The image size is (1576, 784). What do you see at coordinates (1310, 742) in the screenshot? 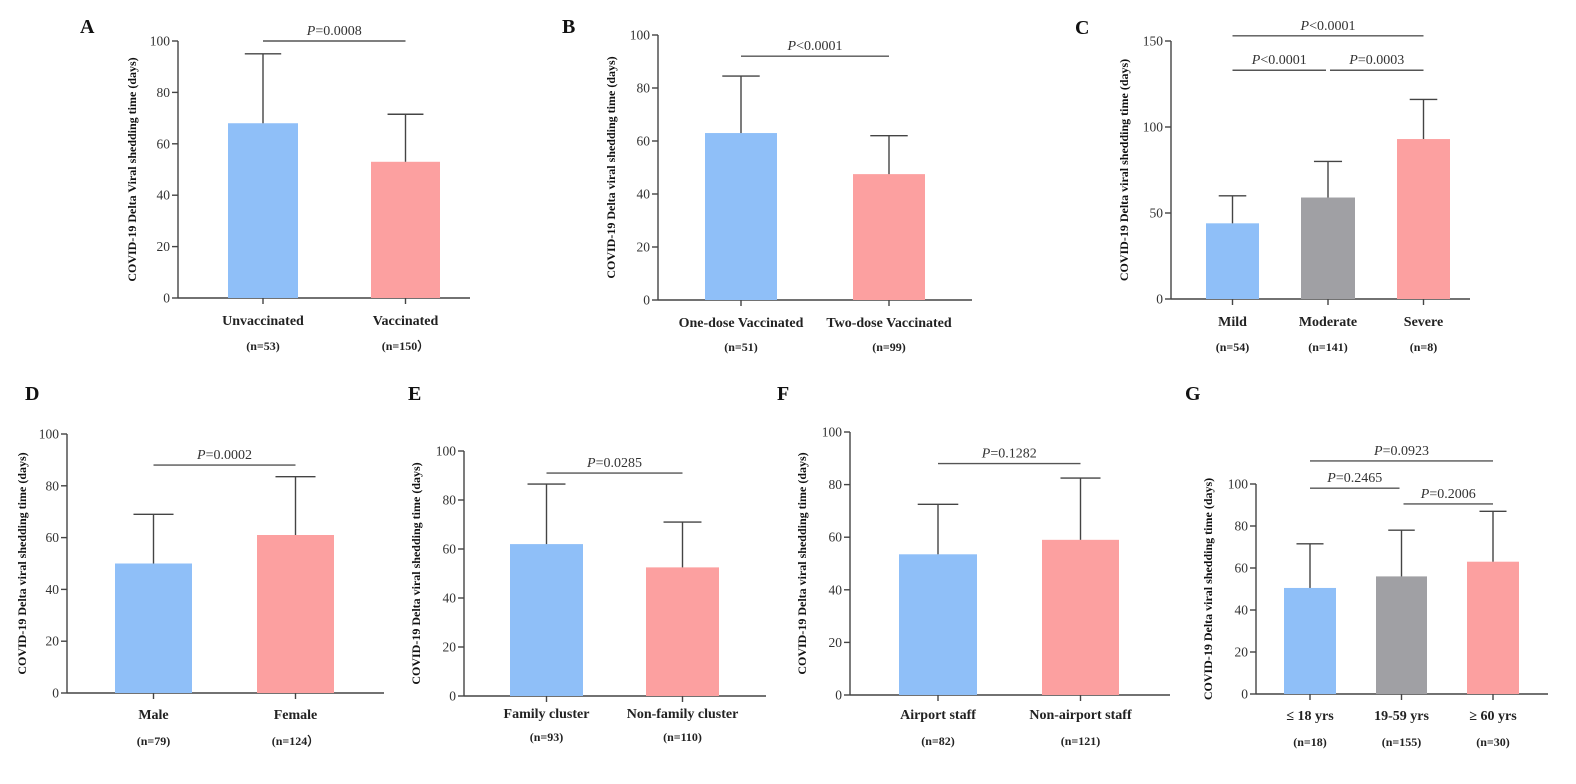
I see `sample-size-label: (n=18)` at bounding box center [1310, 742].